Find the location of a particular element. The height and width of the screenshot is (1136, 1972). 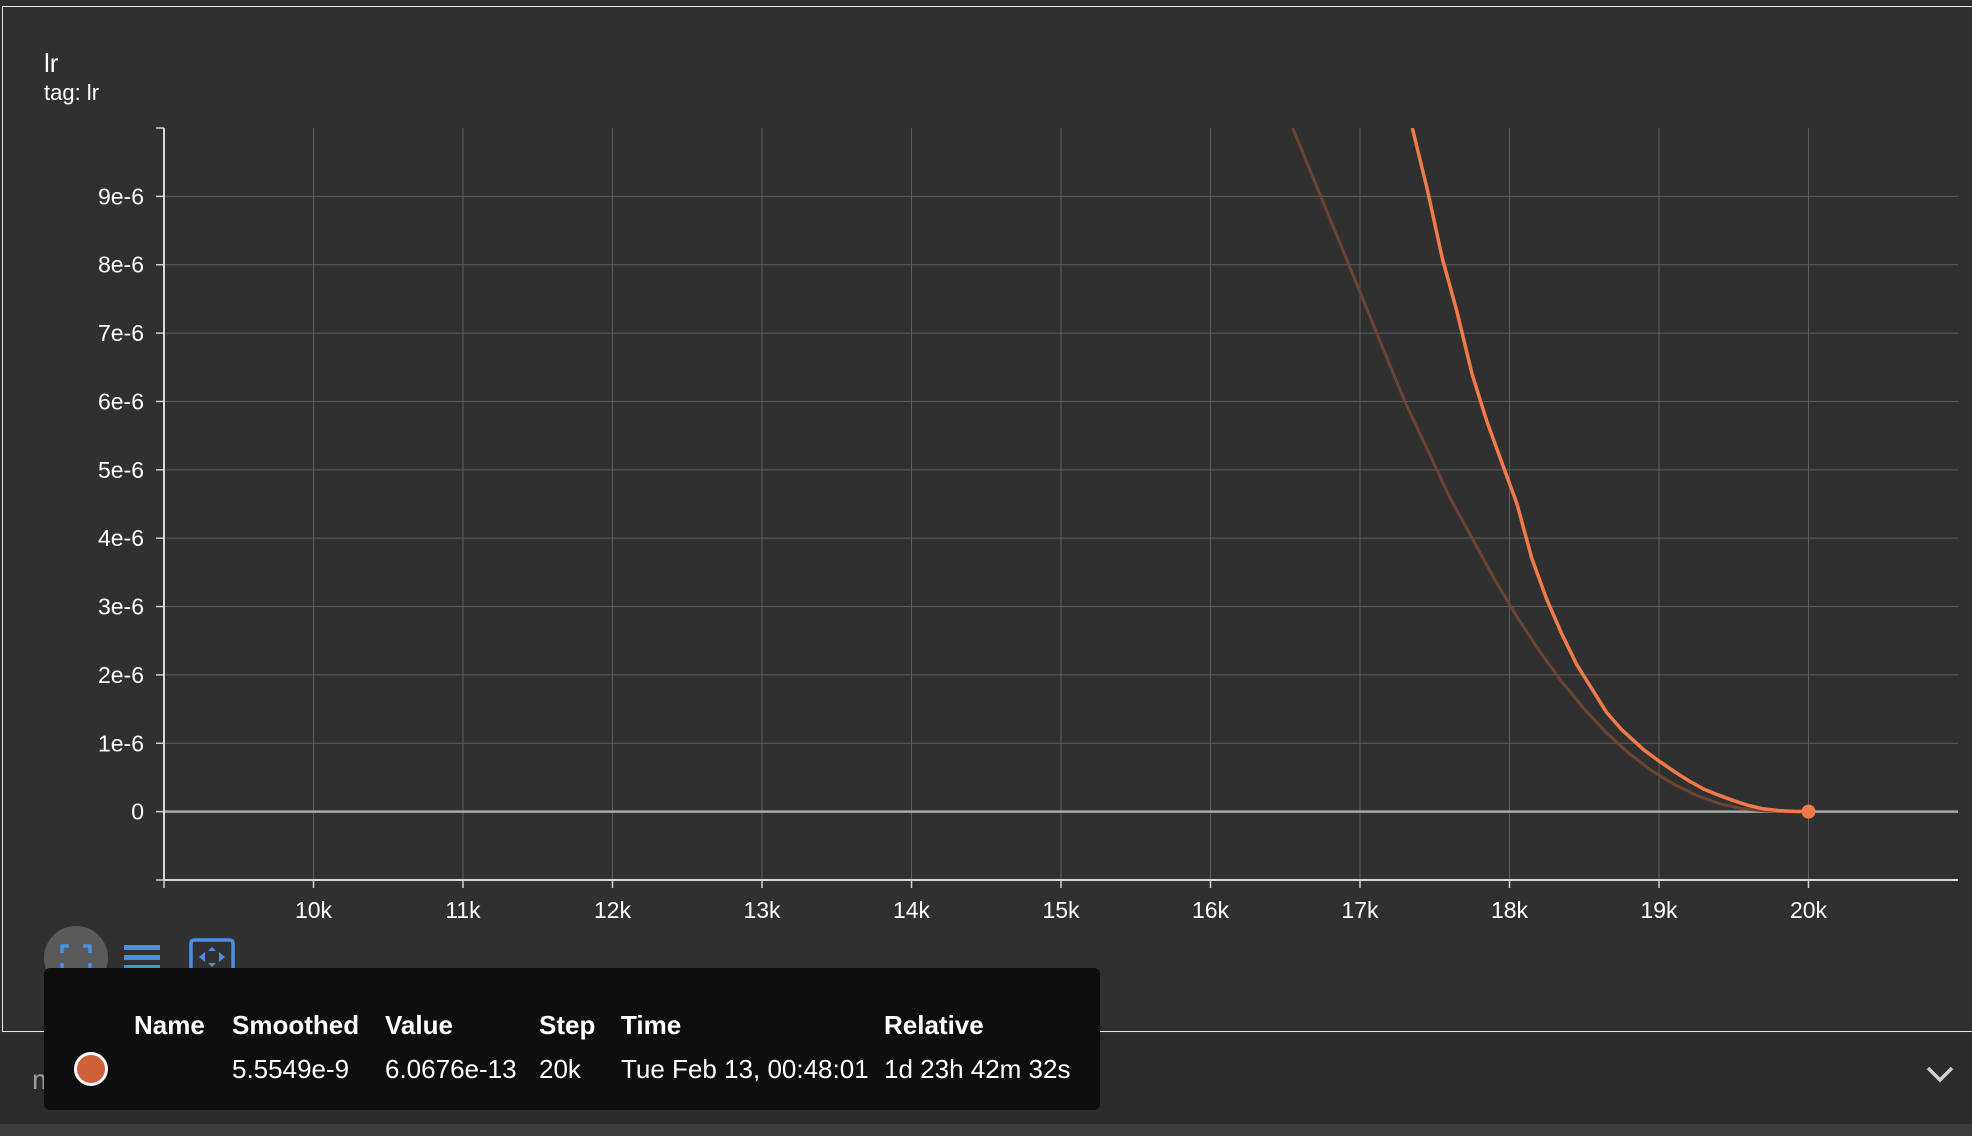

cell-relative: 1d 23h 42m 32s is located at coordinates (977, 1069).